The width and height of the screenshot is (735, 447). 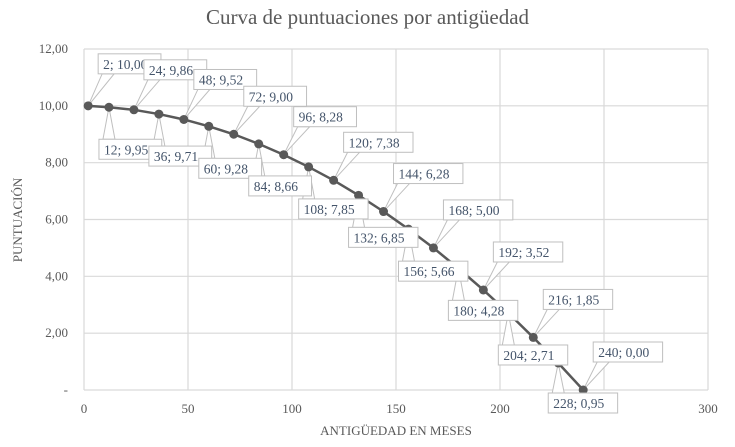 I want to click on y-axis-ticks: - 2,00 4,00 6,00 8,00 10,00 12,00, so click(x=53, y=219).